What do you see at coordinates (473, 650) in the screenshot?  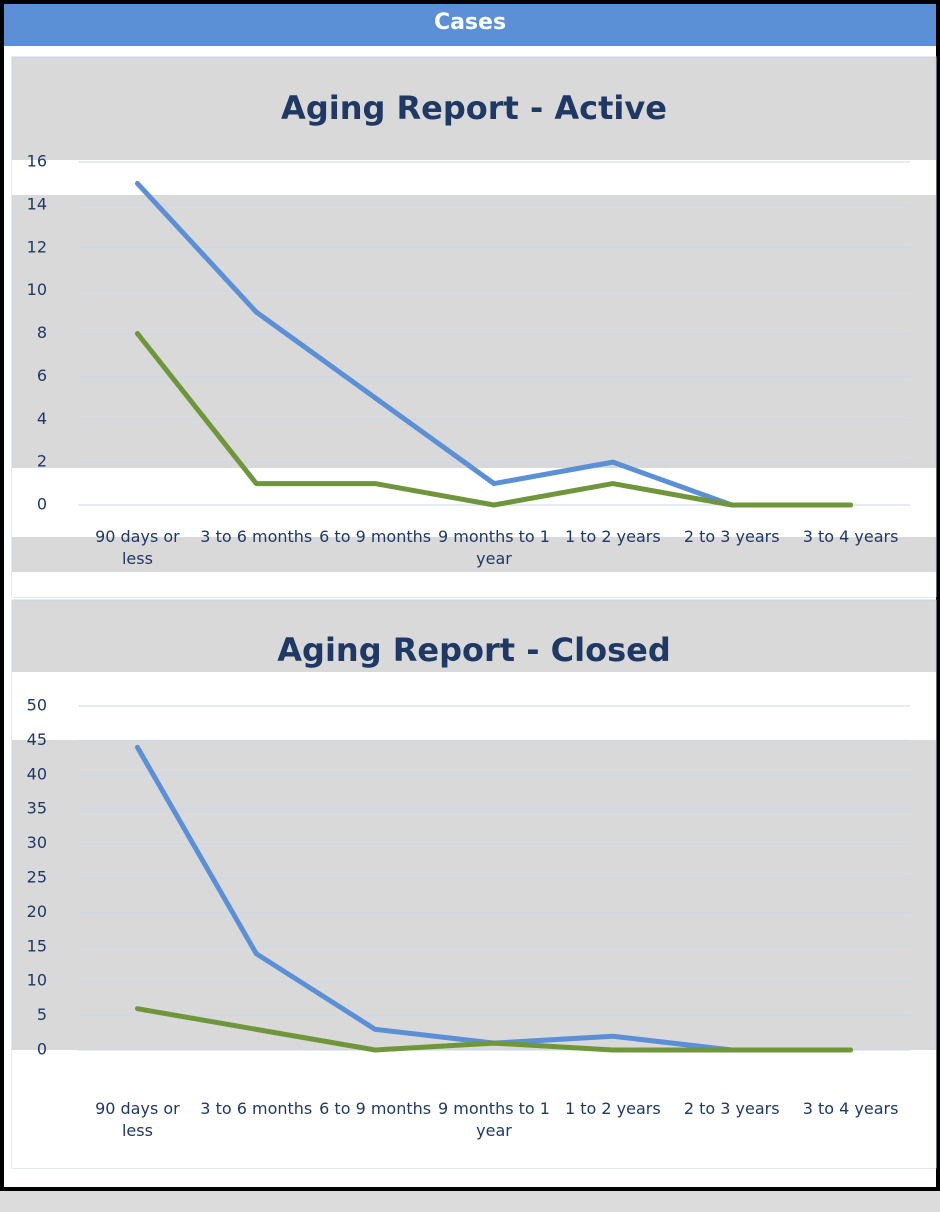 I see `chart-title: Aging Report - Closed` at bounding box center [473, 650].